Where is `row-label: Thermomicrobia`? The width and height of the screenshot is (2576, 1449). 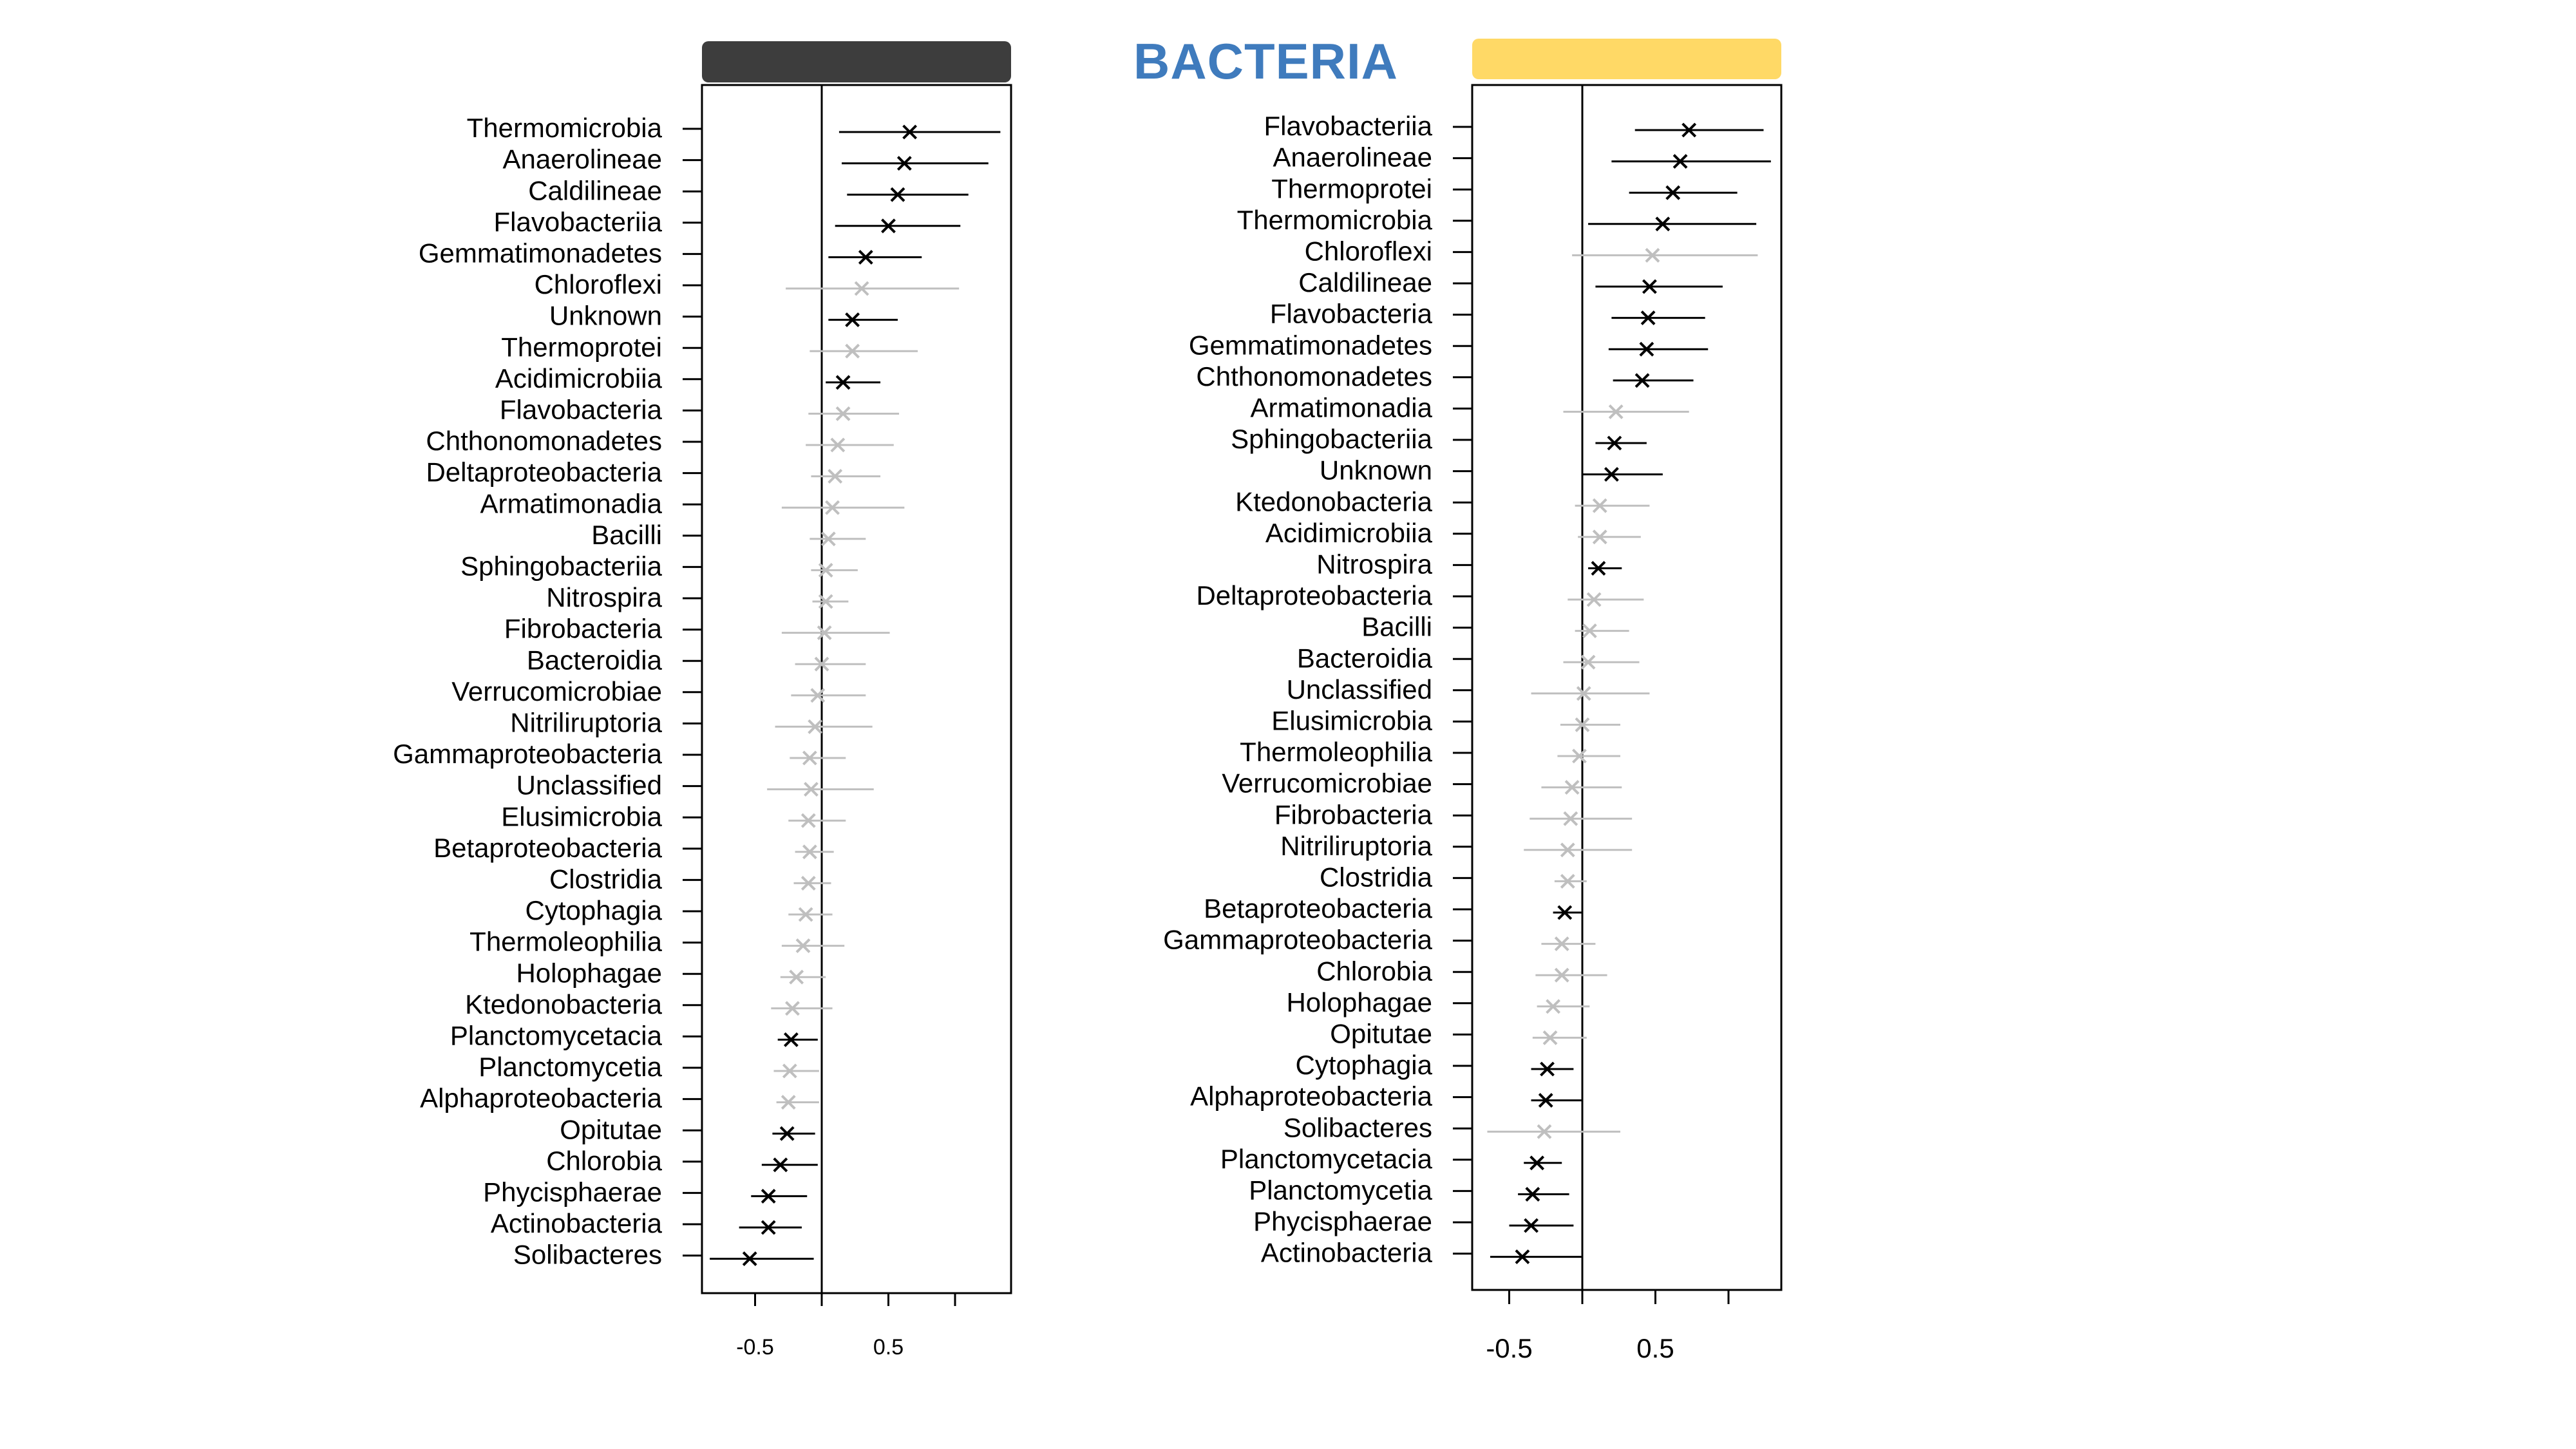
row-label: Thermomicrobia is located at coordinates (1335, 220).